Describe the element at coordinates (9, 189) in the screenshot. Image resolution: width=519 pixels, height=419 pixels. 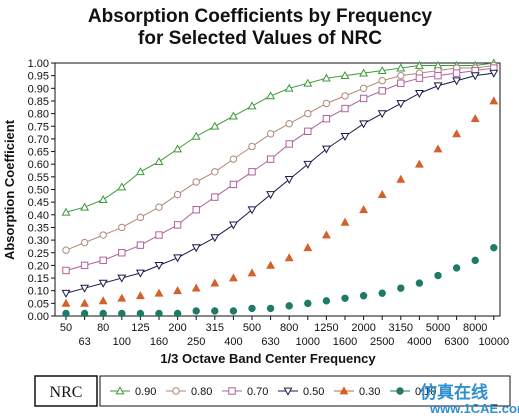
I see `y-axis-title: Absorption Coefficient` at that location.